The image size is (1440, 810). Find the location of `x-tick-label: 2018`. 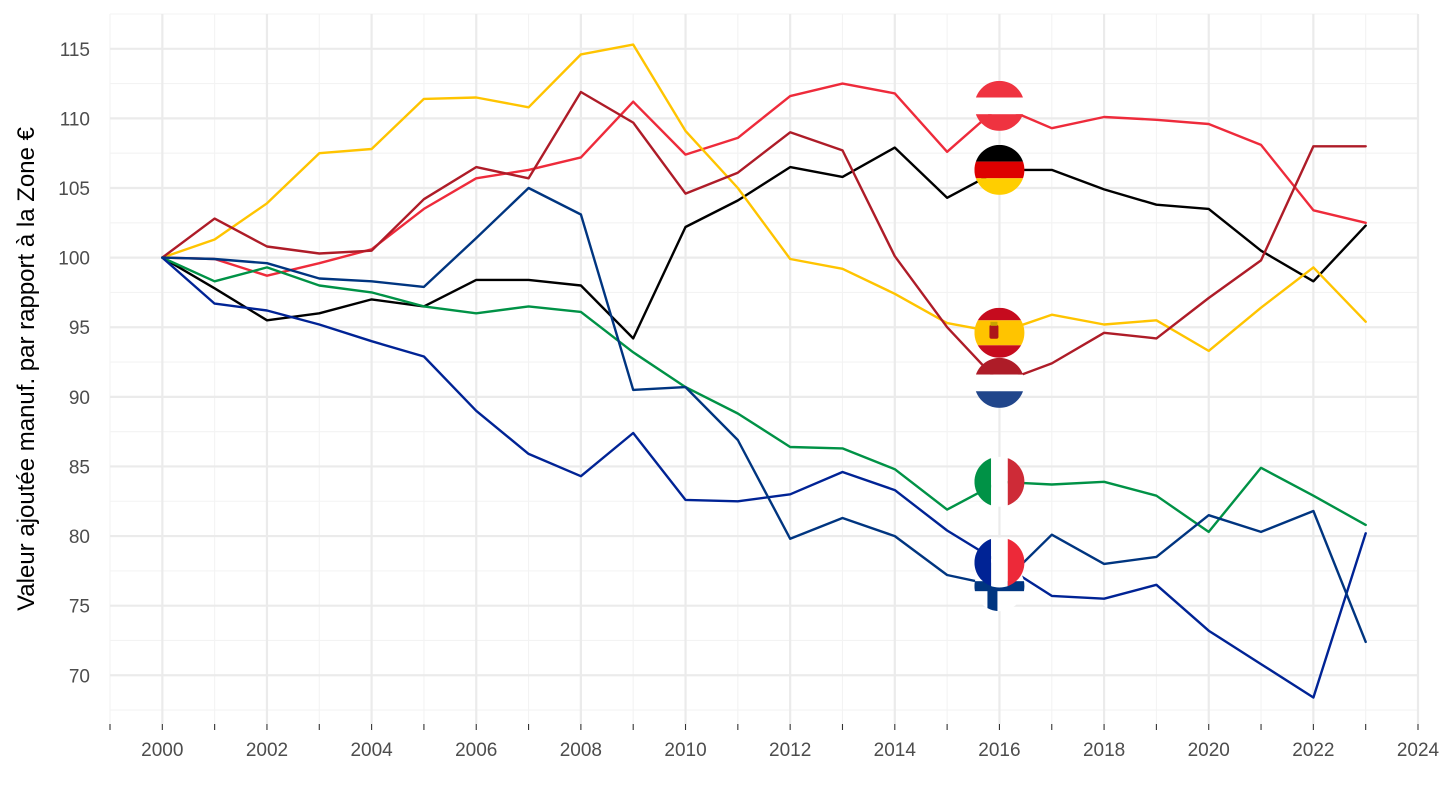

x-tick-label: 2018 is located at coordinates (1104, 750).